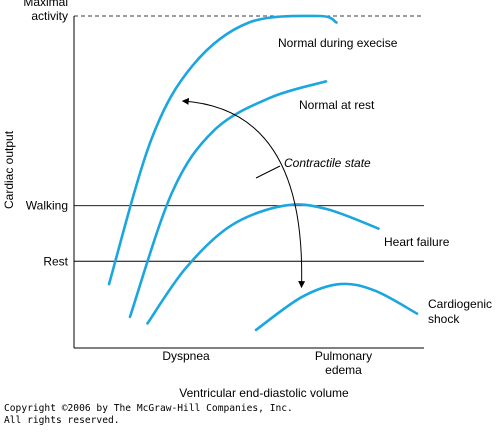 The image size is (497, 432). What do you see at coordinates (417, 242) in the screenshot?
I see `series-label-heart-failure: Heart failure` at bounding box center [417, 242].